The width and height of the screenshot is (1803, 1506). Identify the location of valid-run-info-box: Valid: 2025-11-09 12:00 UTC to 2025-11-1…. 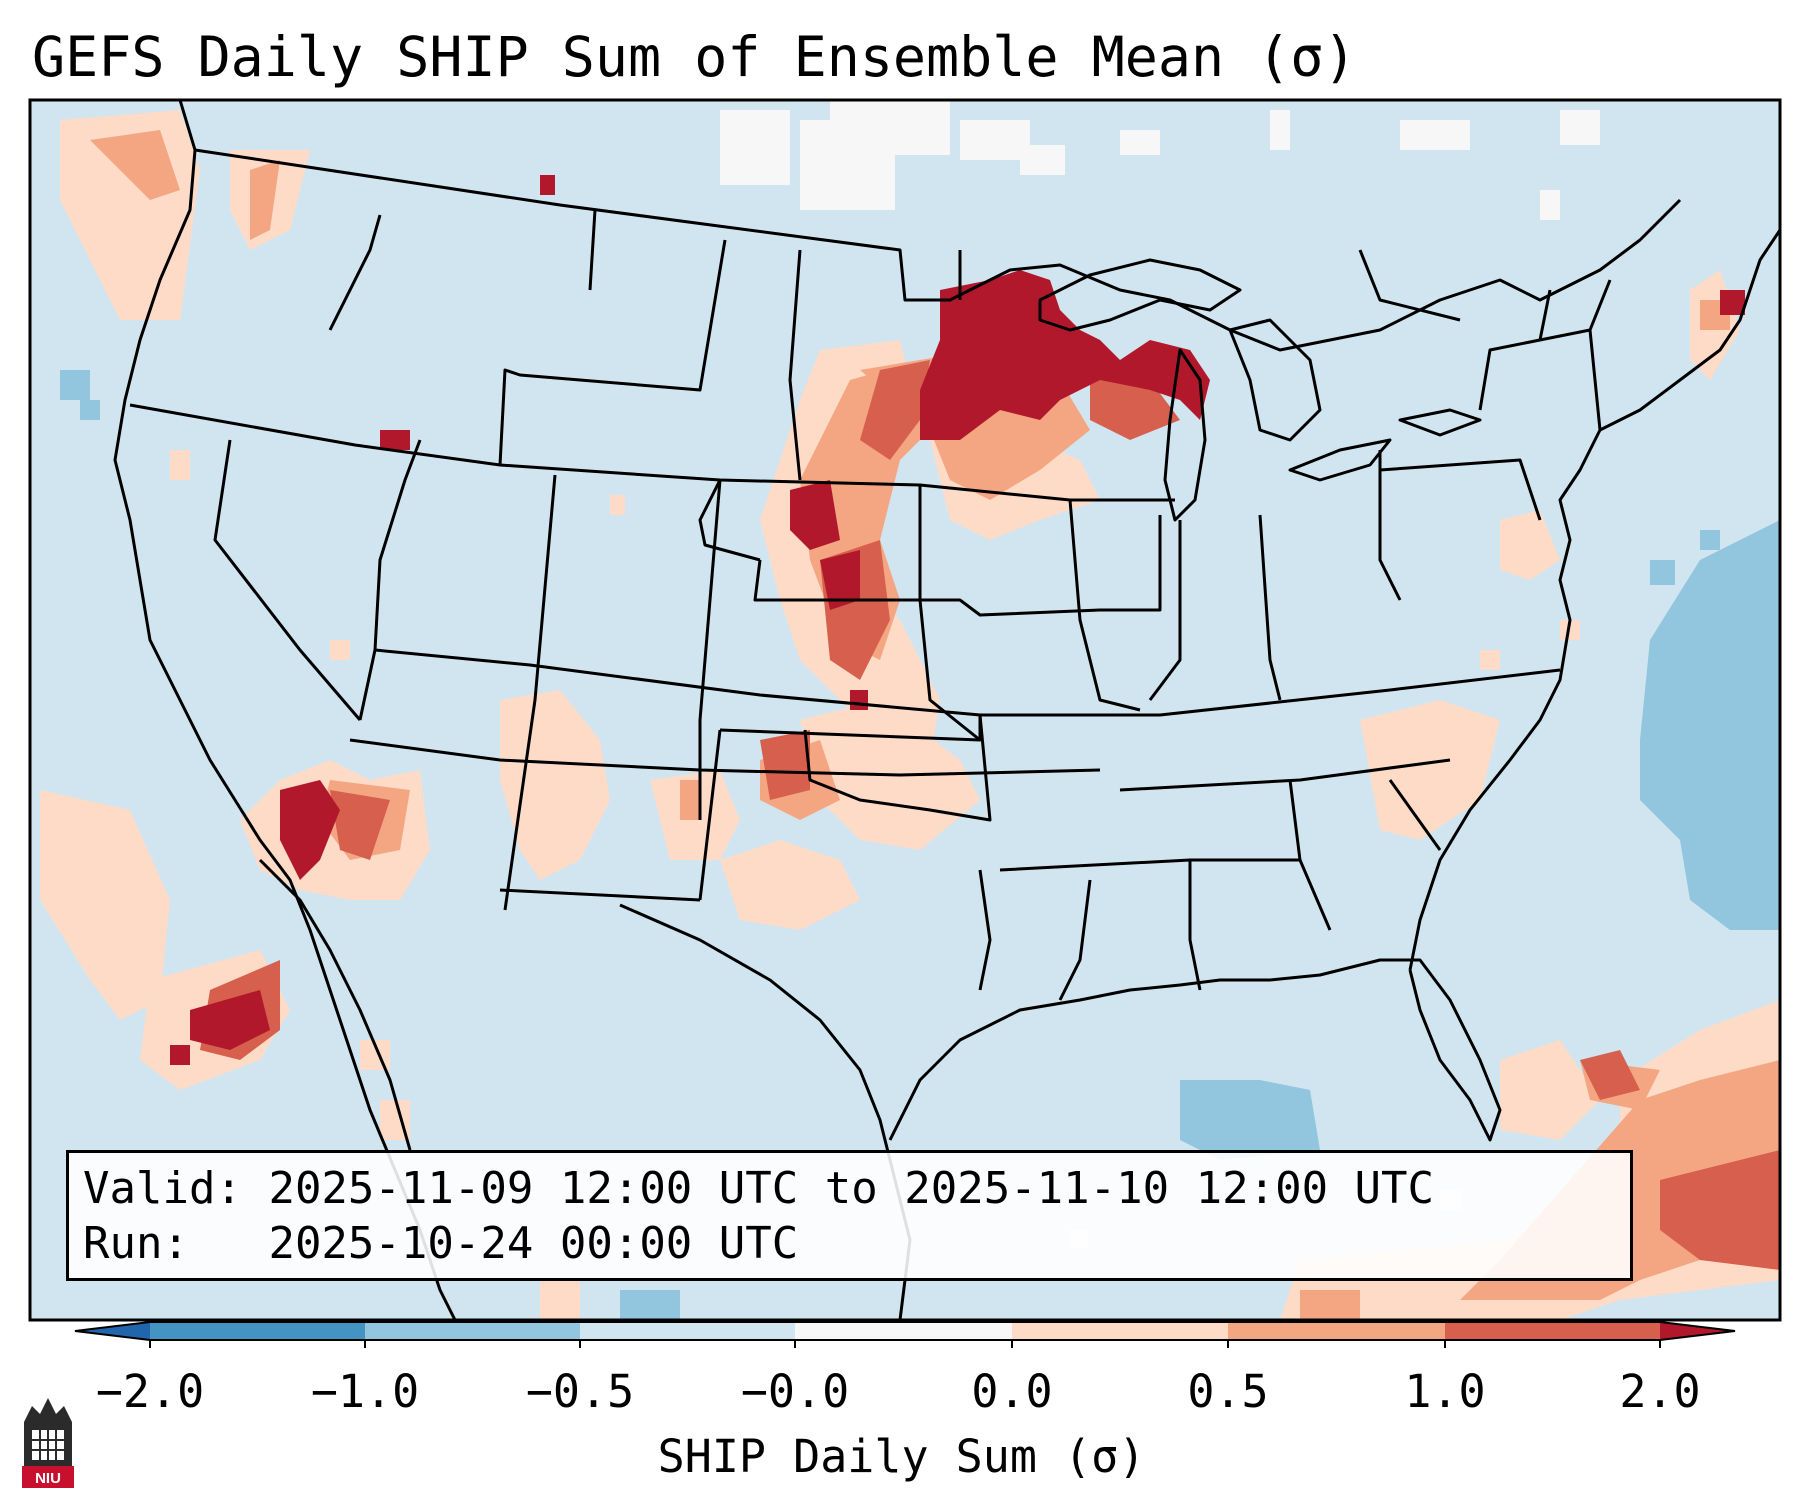
(849, 1215).